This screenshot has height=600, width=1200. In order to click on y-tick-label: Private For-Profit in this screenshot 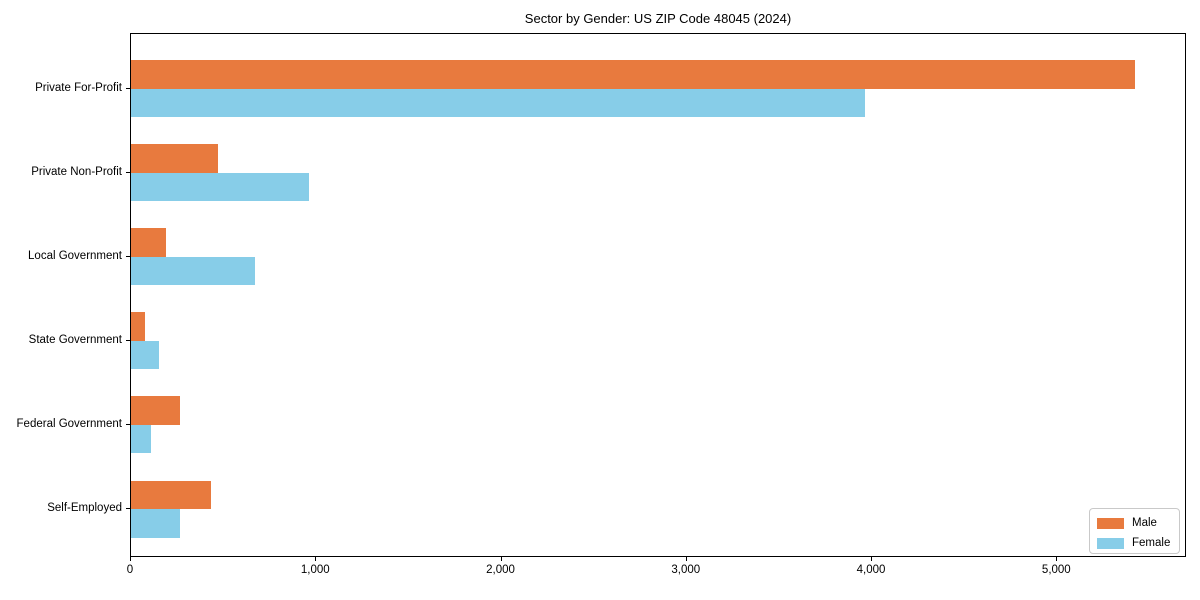, I will do `click(78, 87)`.